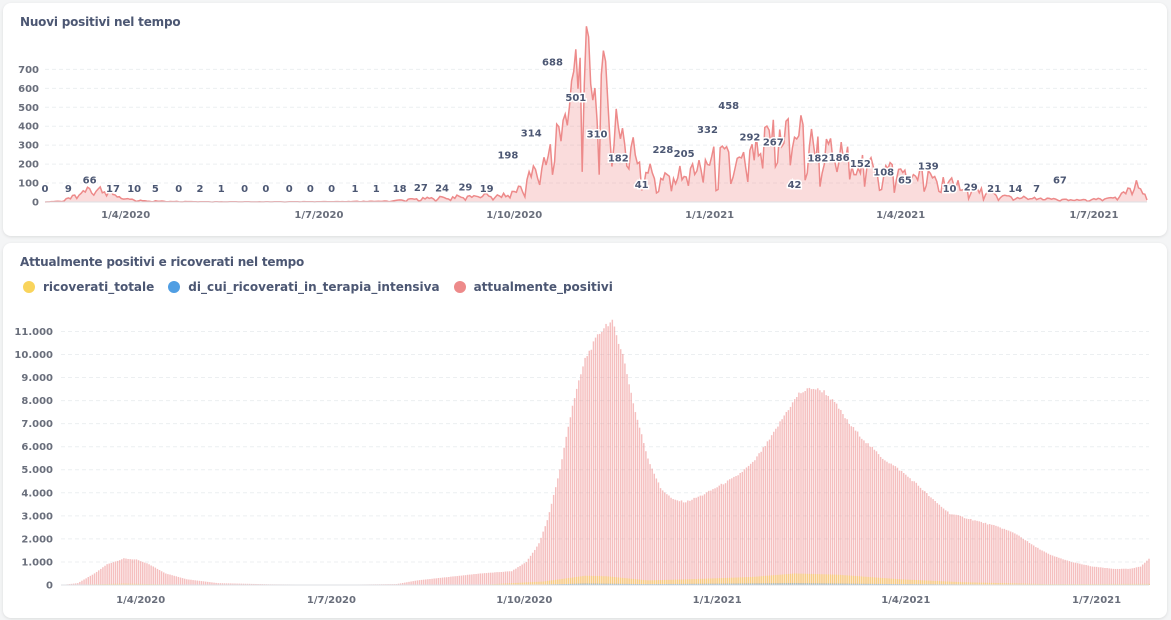 This screenshot has width=1171, height=620. What do you see at coordinates (33, 355) in the screenshot?
I see `chart2-ytick-label: 10.000` at bounding box center [33, 355].